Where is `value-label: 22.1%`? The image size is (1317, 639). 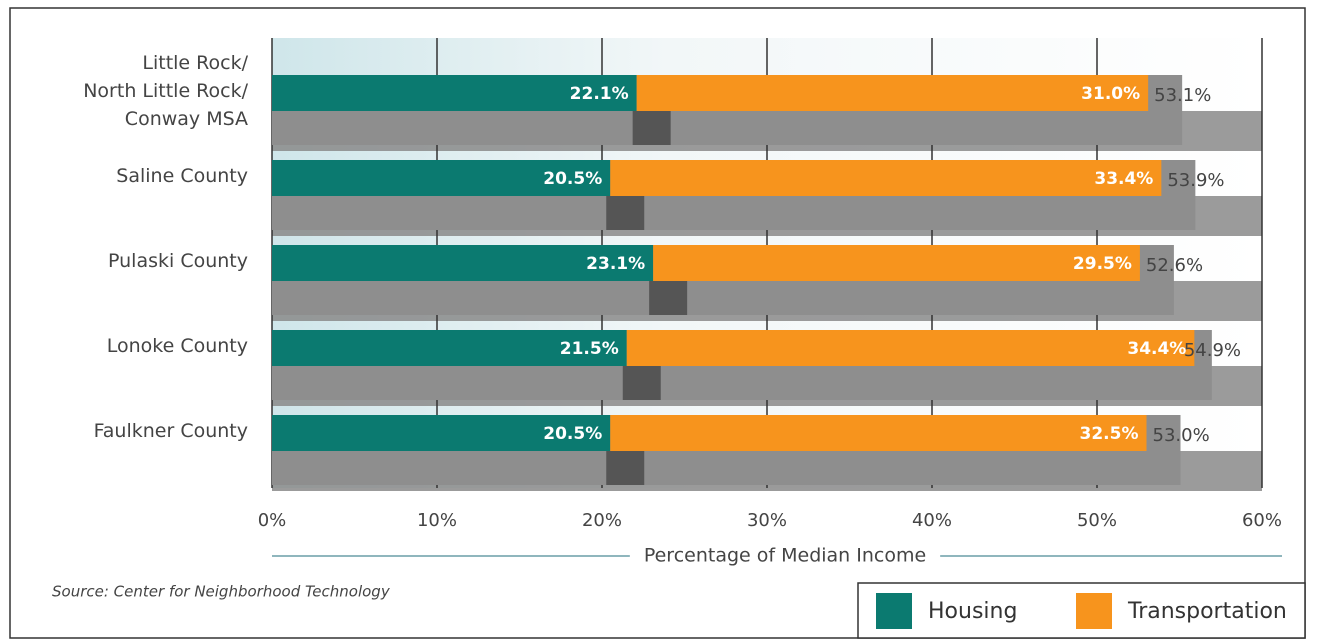
value-label: 22.1% is located at coordinates (599, 94).